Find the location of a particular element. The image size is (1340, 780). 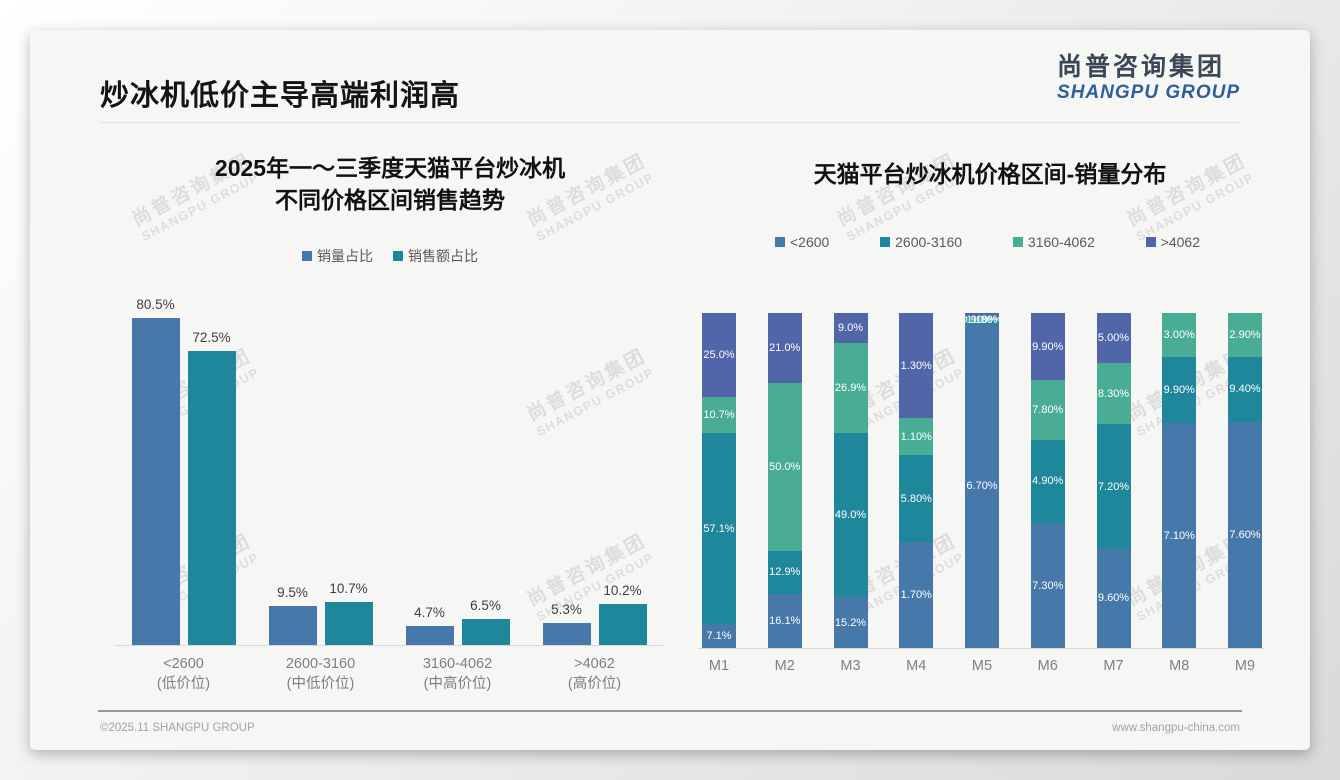

left-chart-title-line1: 2025年一～三季度天猫平台炒冰机 is located at coordinates (390, 168).